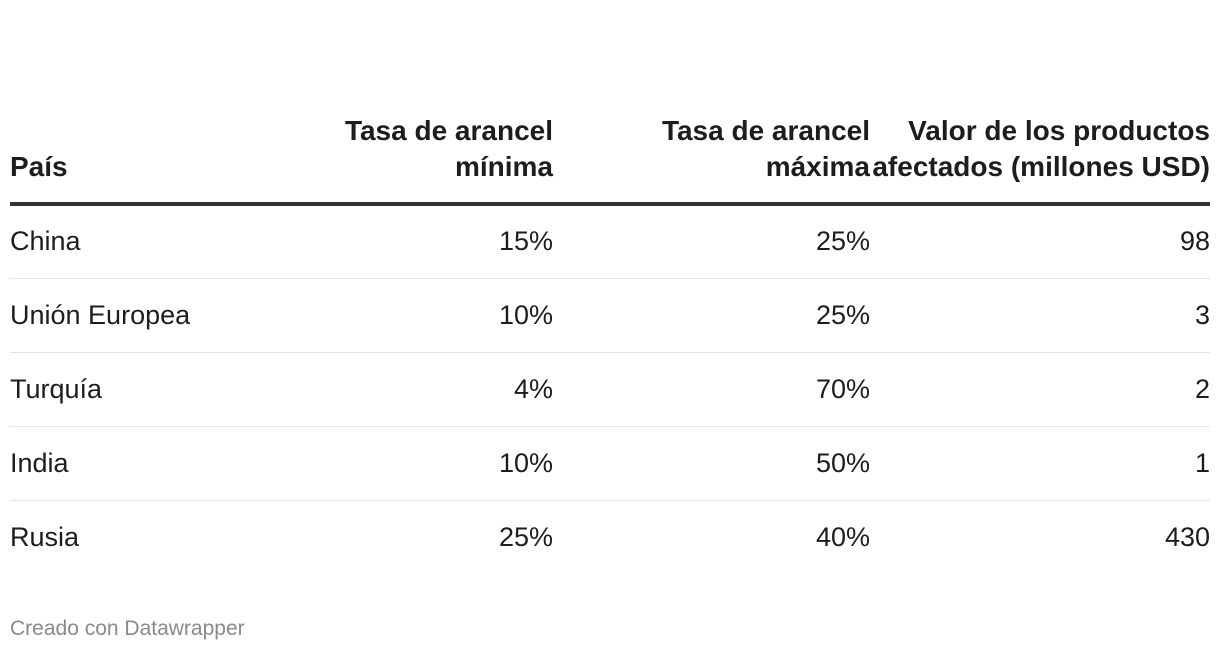 This screenshot has width=1220, height=654. I want to click on cell-value: 1, so click(1040, 463).